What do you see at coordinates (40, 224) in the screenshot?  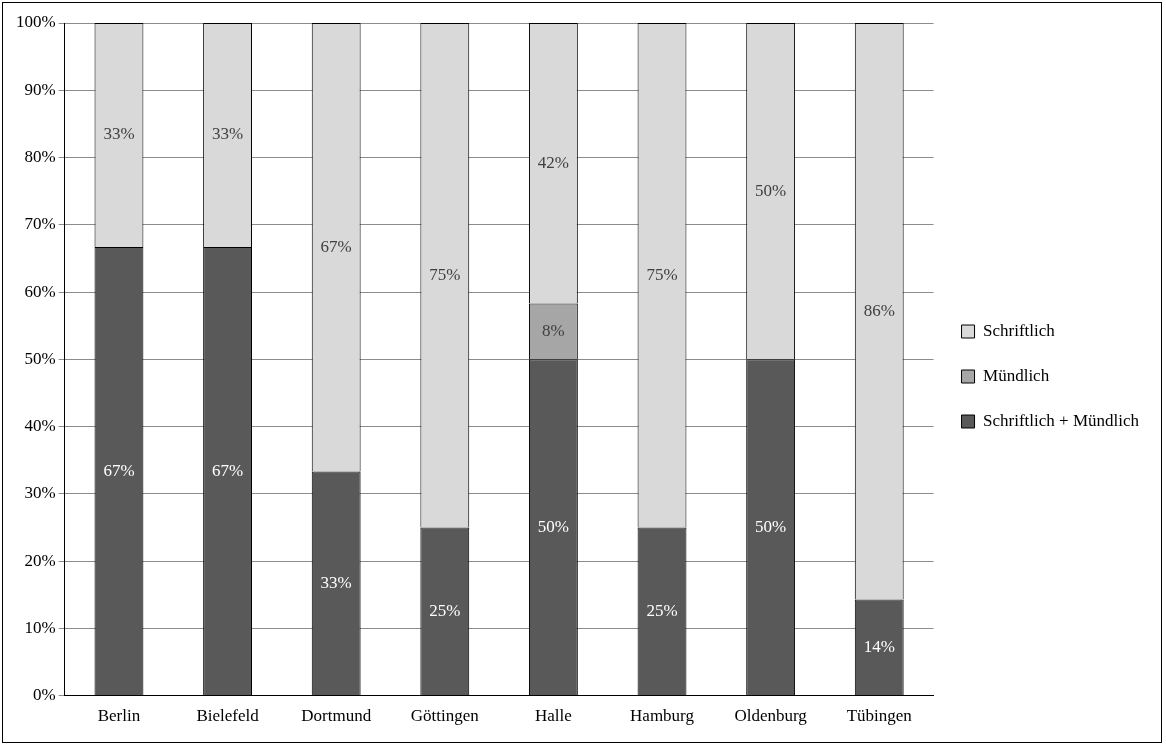 I see `y-tick-label: 70%` at bounding box center [40, 224].